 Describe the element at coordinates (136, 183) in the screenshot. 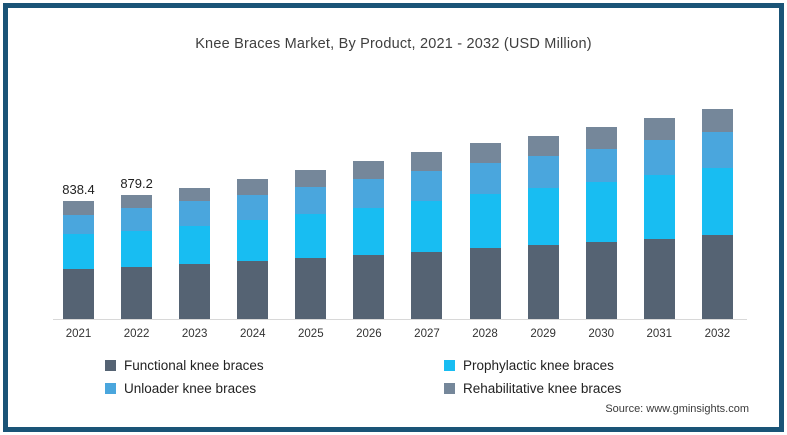

I see `bar-value-label: 879.2` at that location.